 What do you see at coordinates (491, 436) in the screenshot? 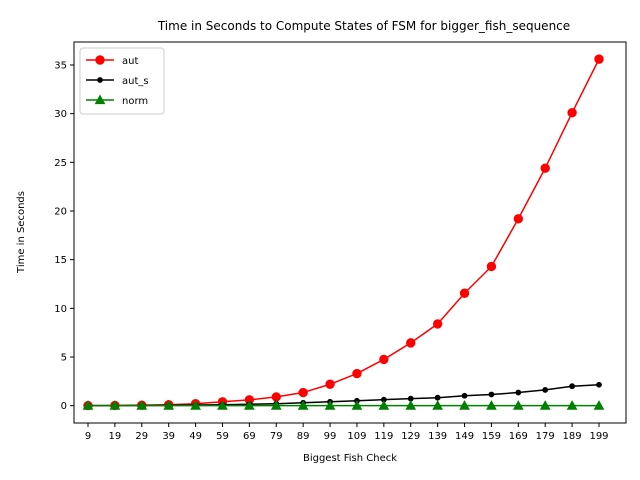
I see `x-tick-label: 159` at bounding box center [491, 436].